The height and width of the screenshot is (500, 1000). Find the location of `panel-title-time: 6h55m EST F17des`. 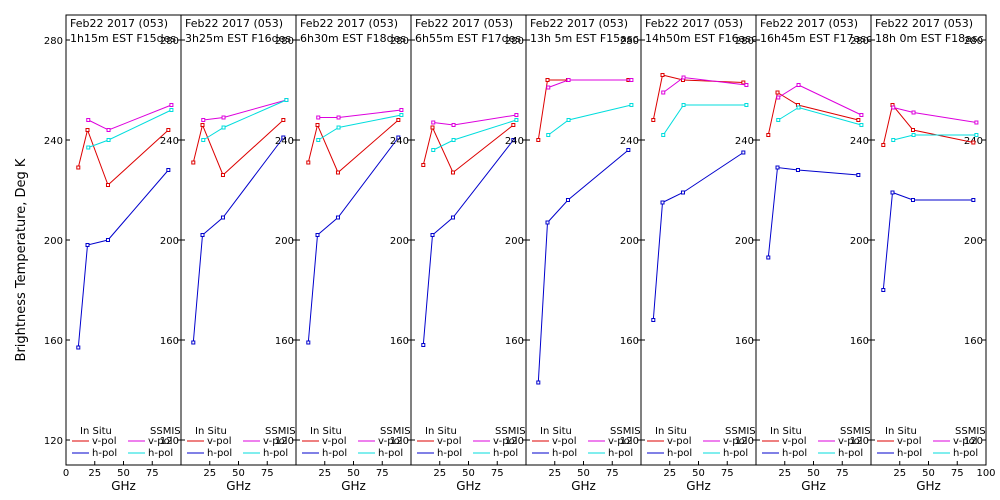

panel-title-time: 6h55m EST F17des is located at coordinates (468, 38).